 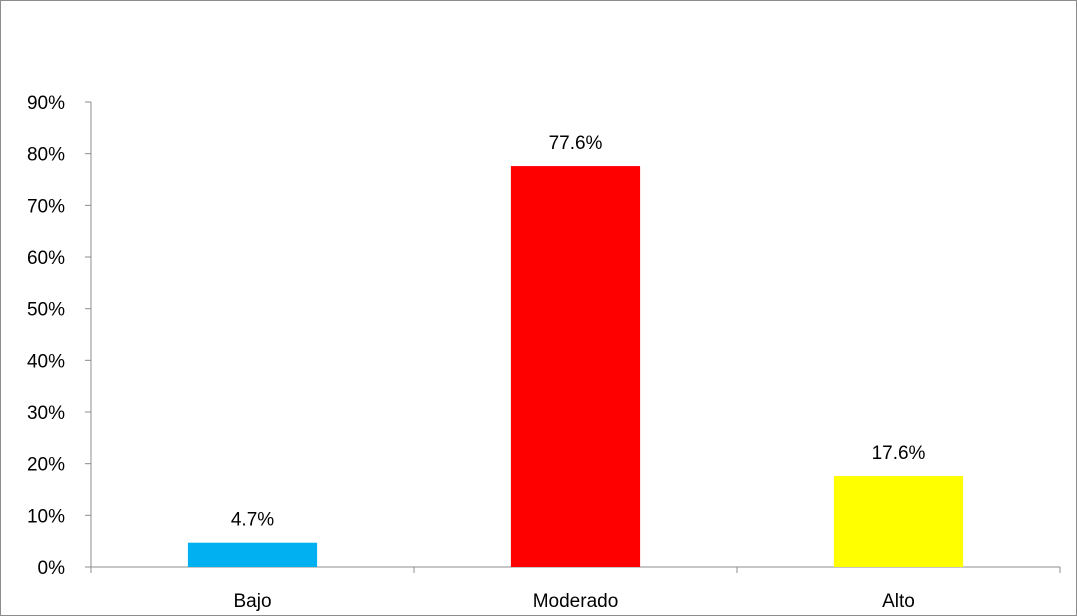 I want to click on data-label: 77.6%, so click(x=576, y=143).